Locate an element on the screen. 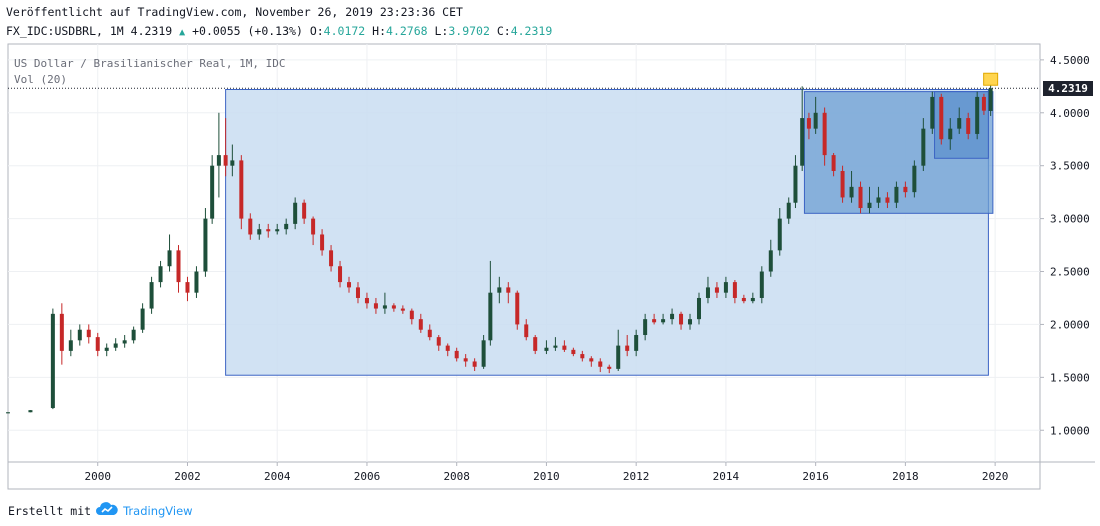 This screenshot has width=1100, height=526. y-tick-label: 2.5000 is located at coordinates (1070, 272).